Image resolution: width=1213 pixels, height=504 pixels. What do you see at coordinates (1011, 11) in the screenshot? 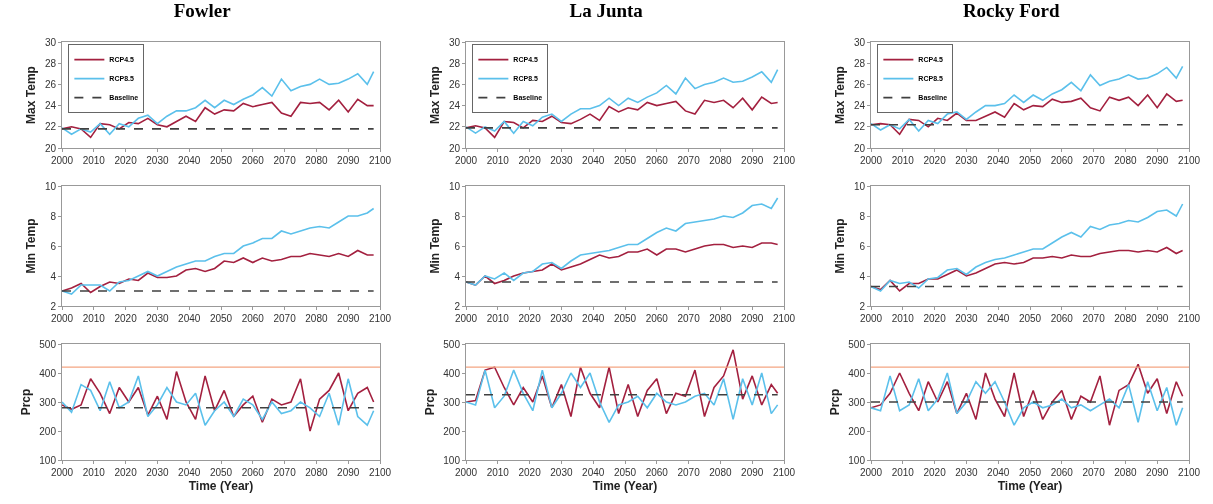
I see `chart-title: Rocky Ford` at bounding box center [1011, 11].